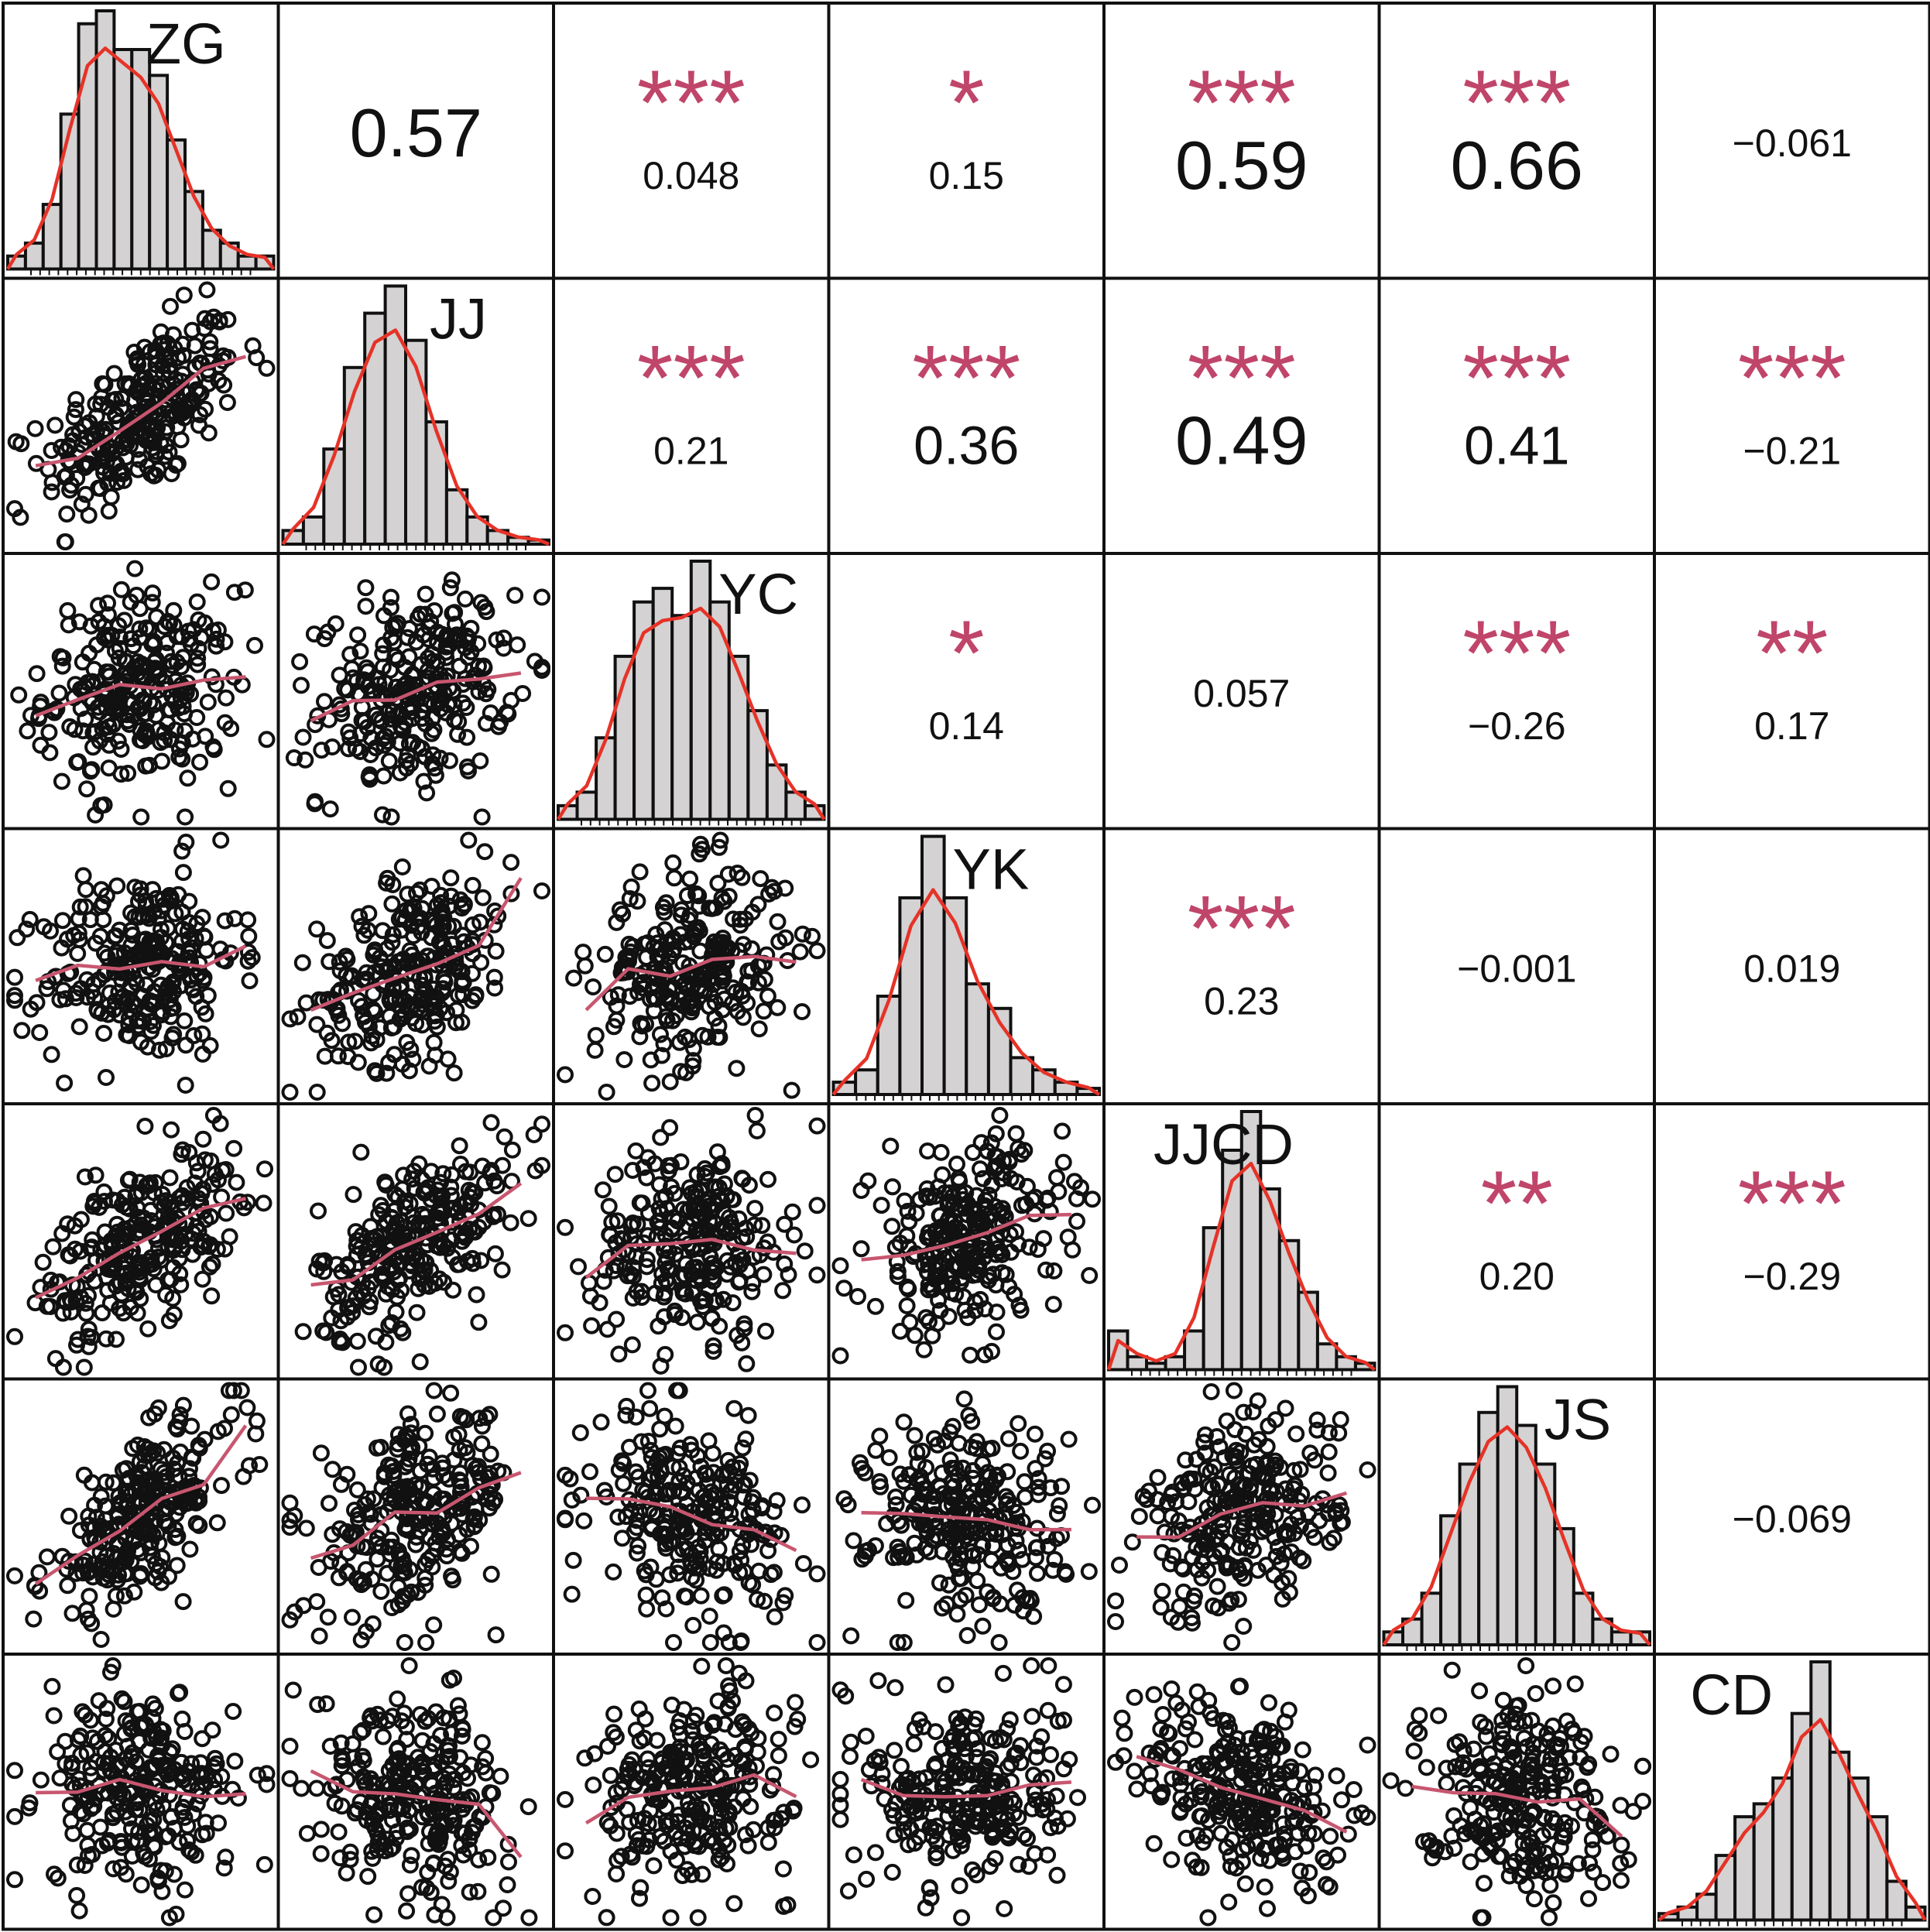  Describe the element at coordinates (1792, 1225) in the screenshot. I see `correlation-cell: ***−0.29` at that location.